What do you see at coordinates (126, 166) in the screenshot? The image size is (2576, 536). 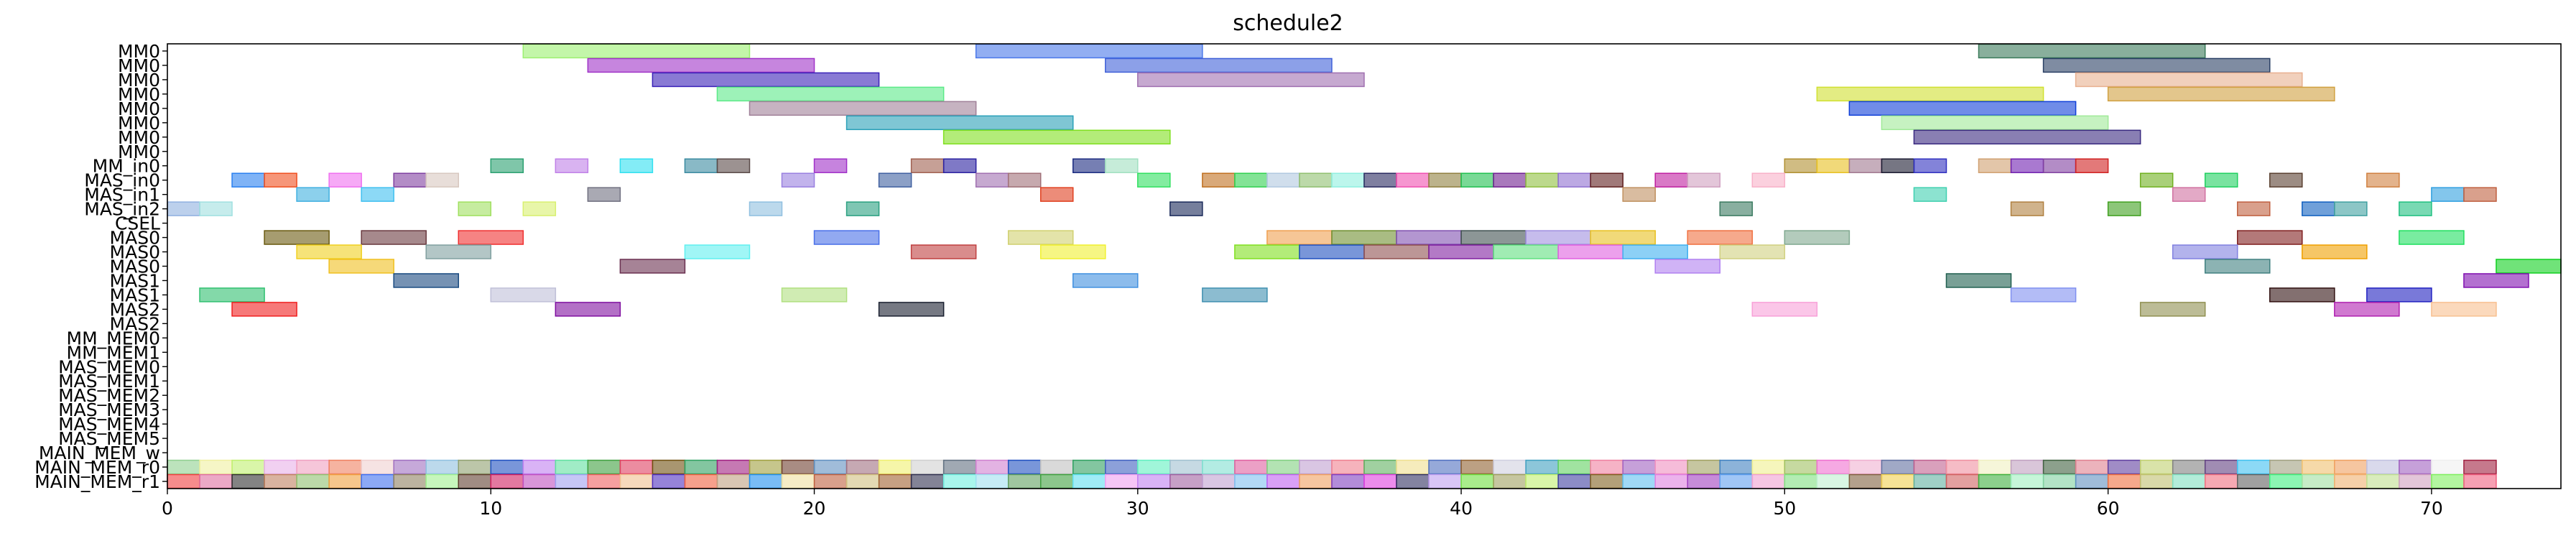 I see `y-tick-label: MM_in0` at bounding box center [126, 166].